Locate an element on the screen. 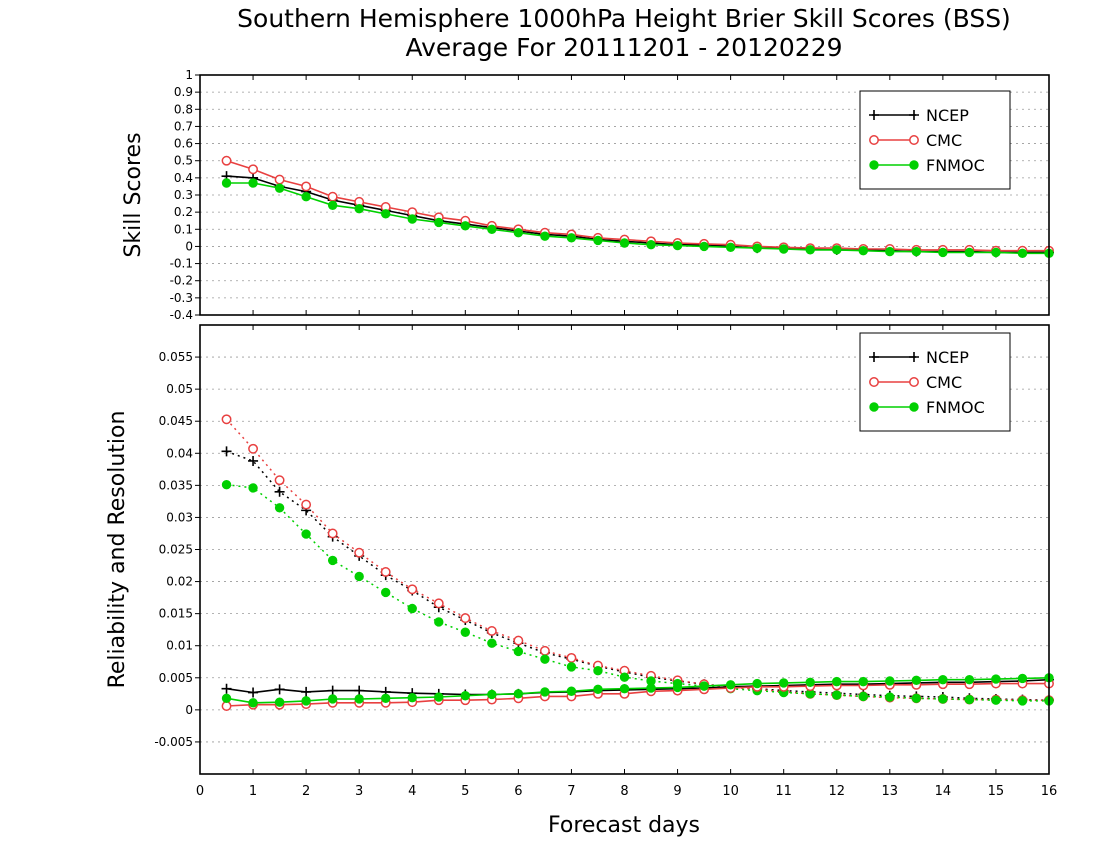  x-tick-label: 16 is located at coordinates (1049, 791).